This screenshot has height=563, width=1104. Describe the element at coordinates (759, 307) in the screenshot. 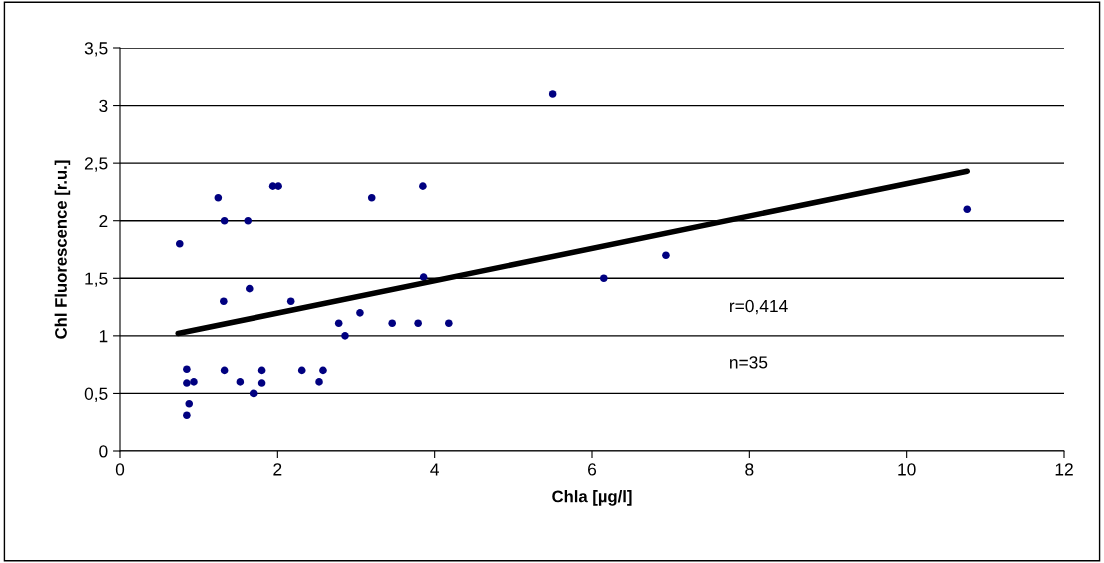

I see `annotation: r=0,414` at that location.